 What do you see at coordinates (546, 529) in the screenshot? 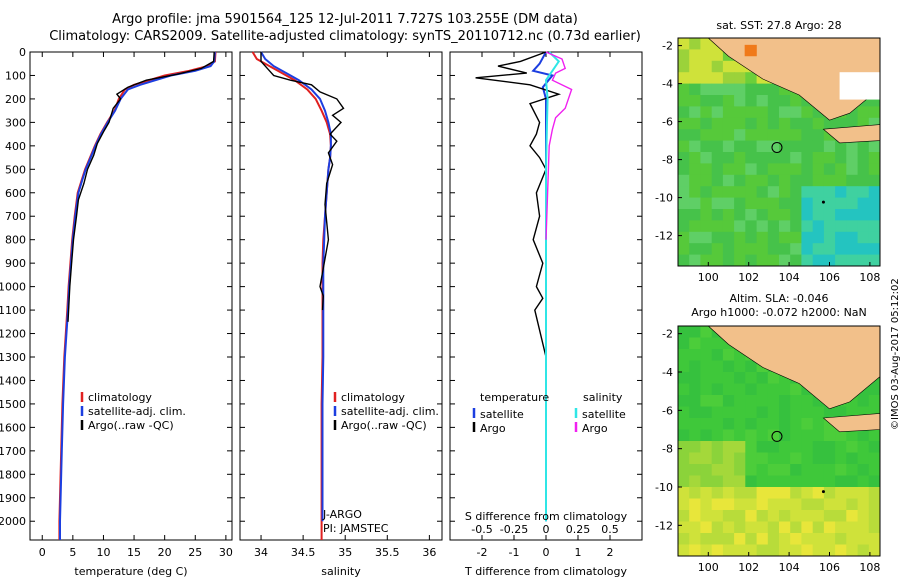
I see `top-tick-label: 0` at bounding box center [546, 529].